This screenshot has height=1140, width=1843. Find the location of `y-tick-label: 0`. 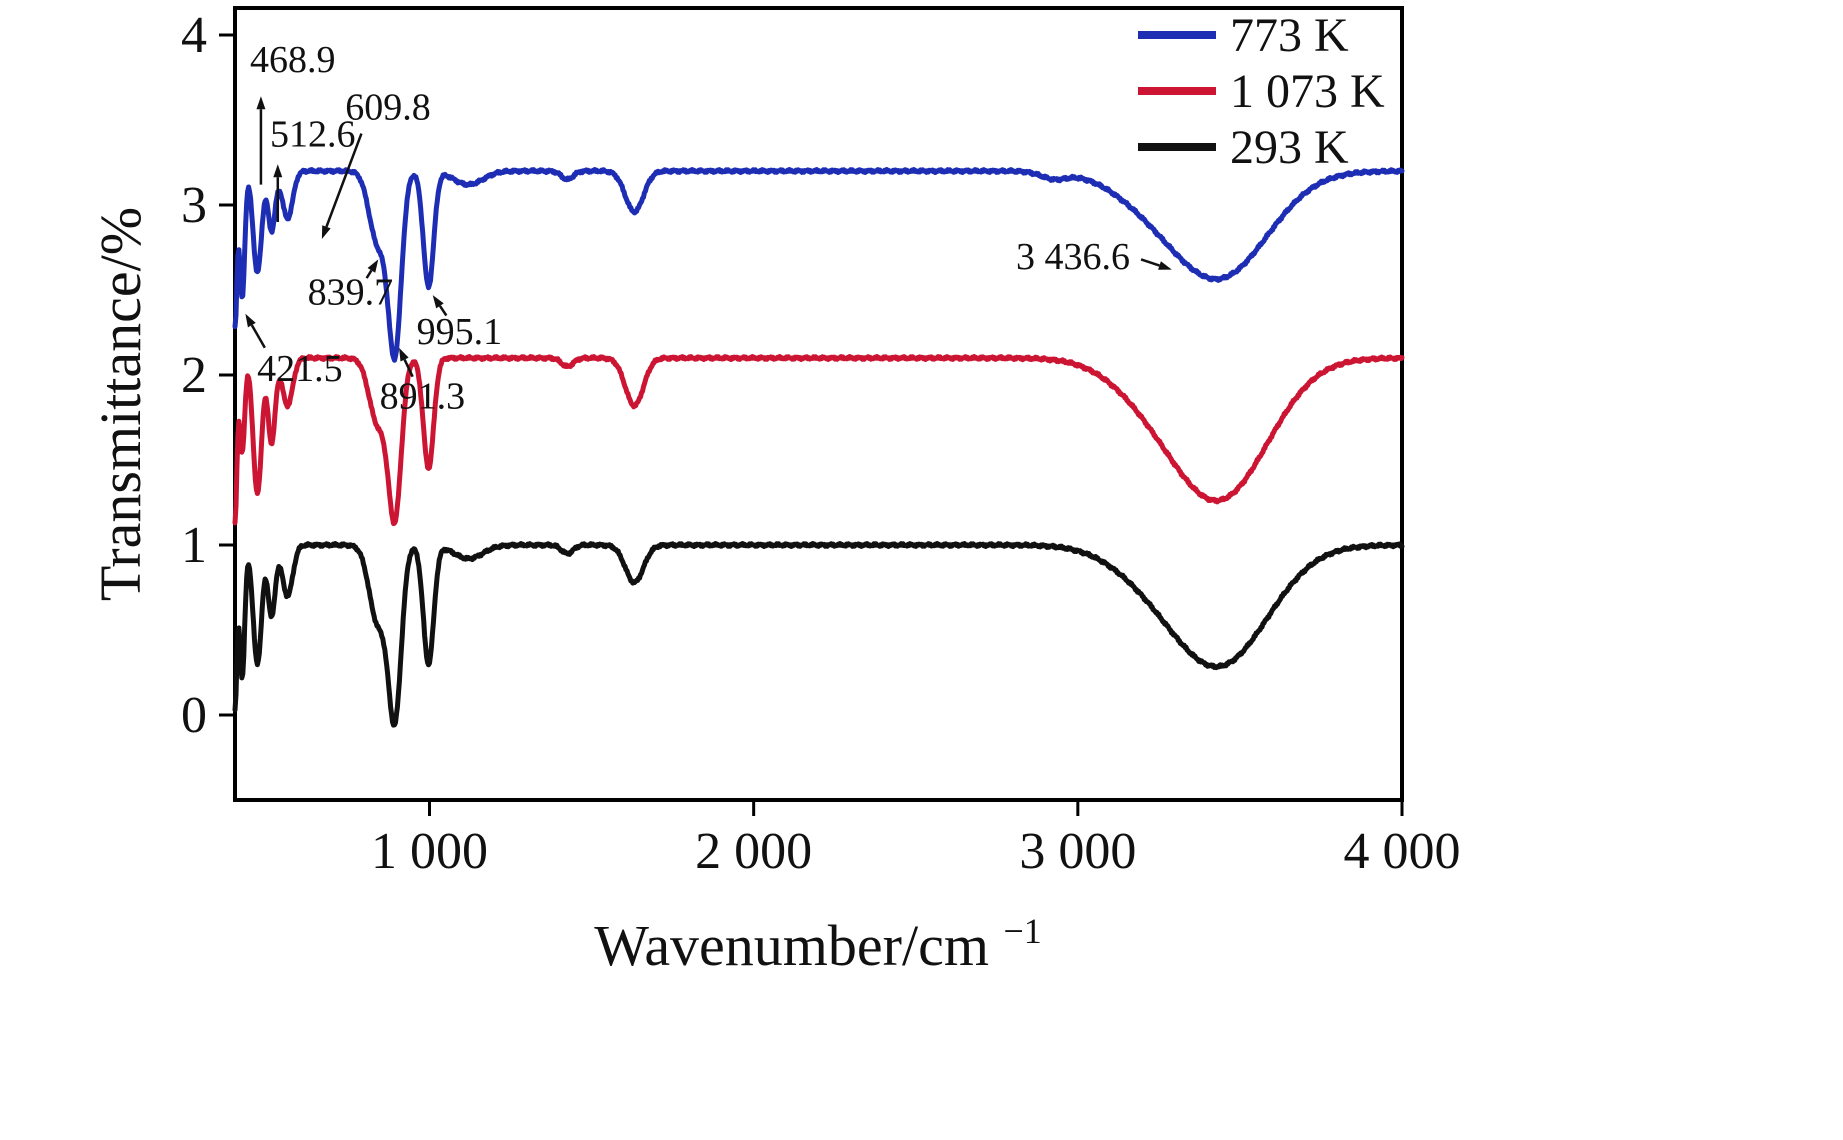

y-tick-label: 0 is located at coordinates (194, 715).